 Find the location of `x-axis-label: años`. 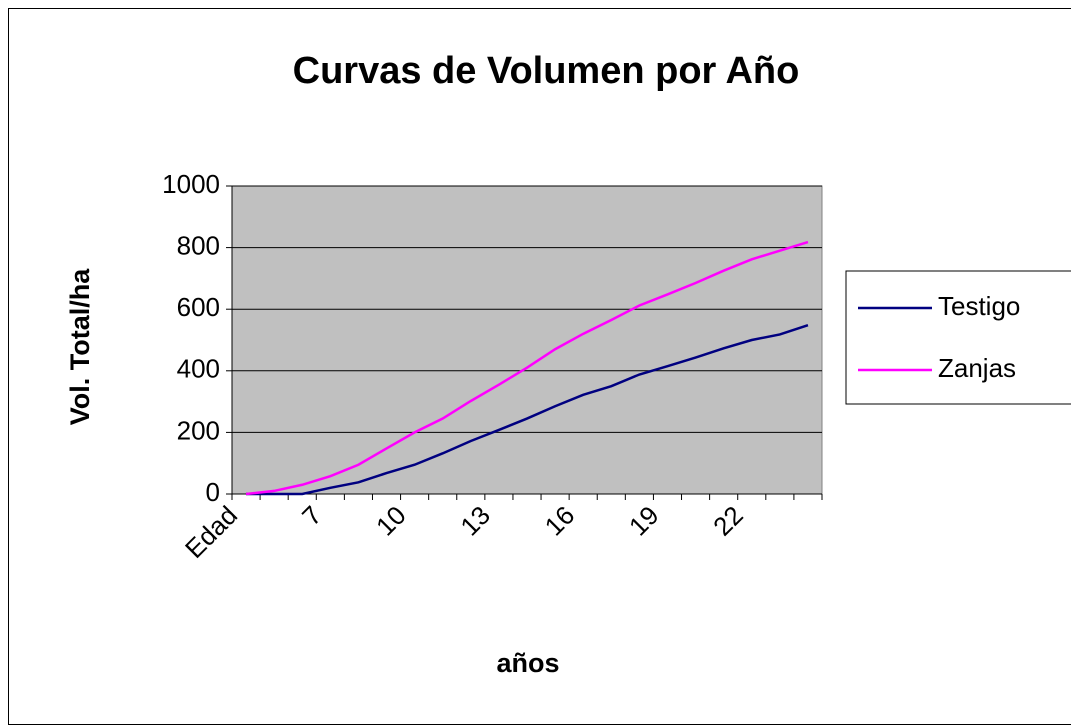

x-axis-label: años is located at coordinates (527, 663).